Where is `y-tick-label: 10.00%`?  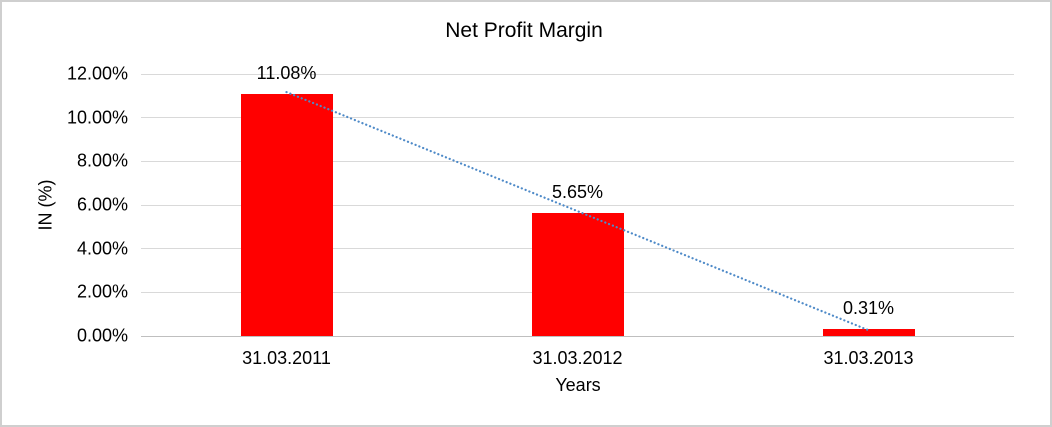
y-tick-label: 10.00% is located at coordinates (97, 117).